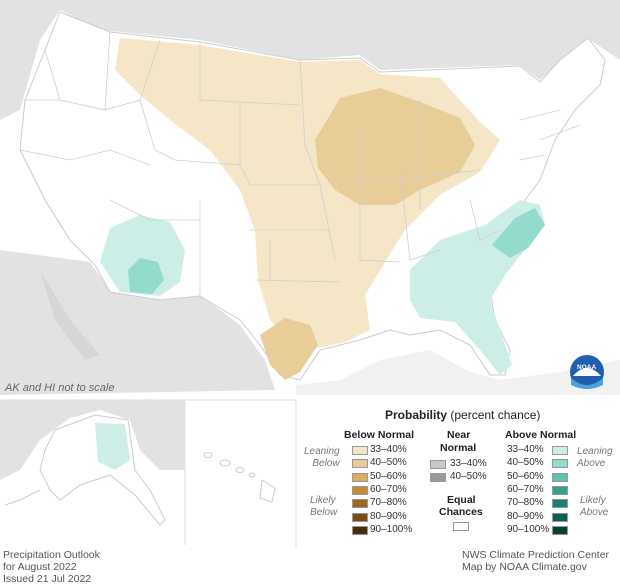 The height and width of the screenshot is (585, 620). What do you see at coordinates (458, 448) in the screenshot?
I see `near-normal-header-2: Normal` at bounding box center [458, 448].